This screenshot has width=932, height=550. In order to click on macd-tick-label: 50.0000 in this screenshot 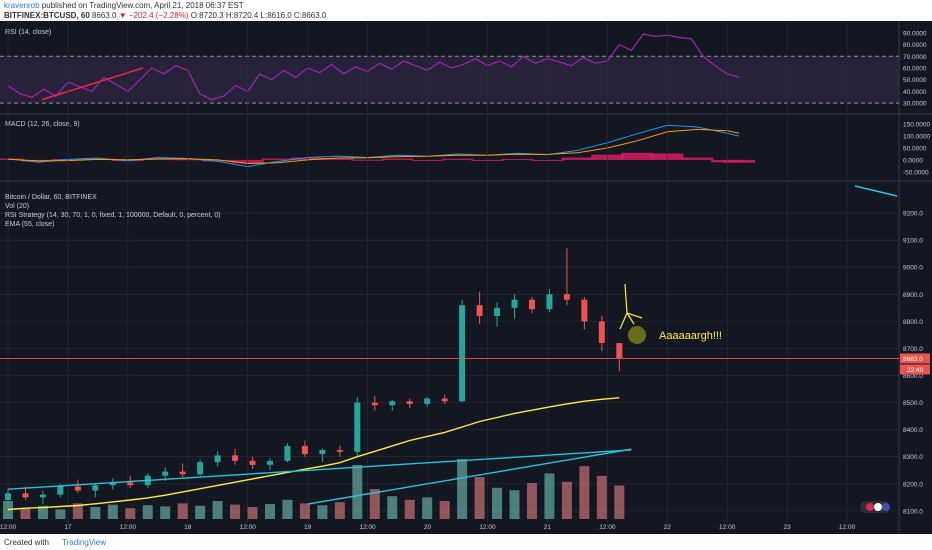, I will do `click(915, 149)`.